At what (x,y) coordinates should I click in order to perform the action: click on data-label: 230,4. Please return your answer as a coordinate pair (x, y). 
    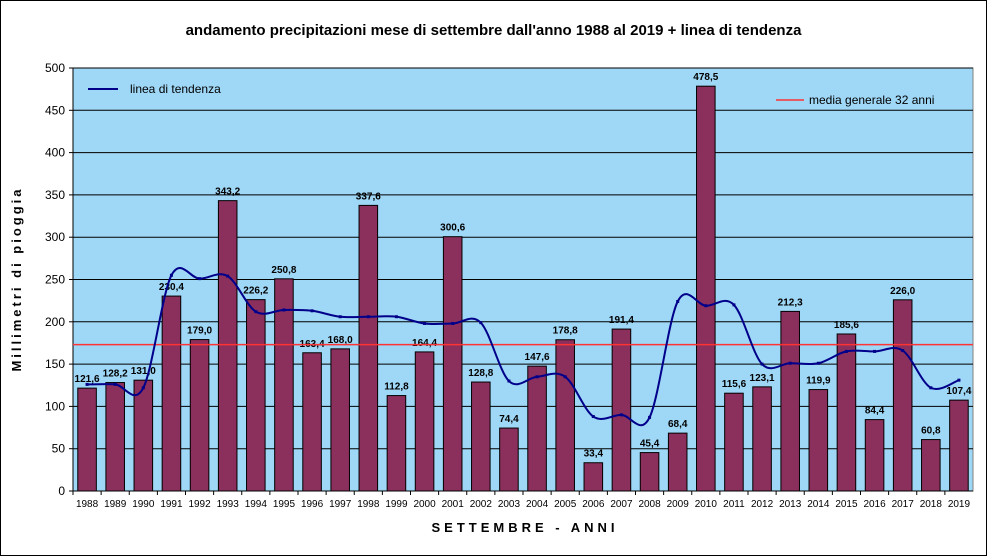
    Looking at the image, I should click on (171, 287).